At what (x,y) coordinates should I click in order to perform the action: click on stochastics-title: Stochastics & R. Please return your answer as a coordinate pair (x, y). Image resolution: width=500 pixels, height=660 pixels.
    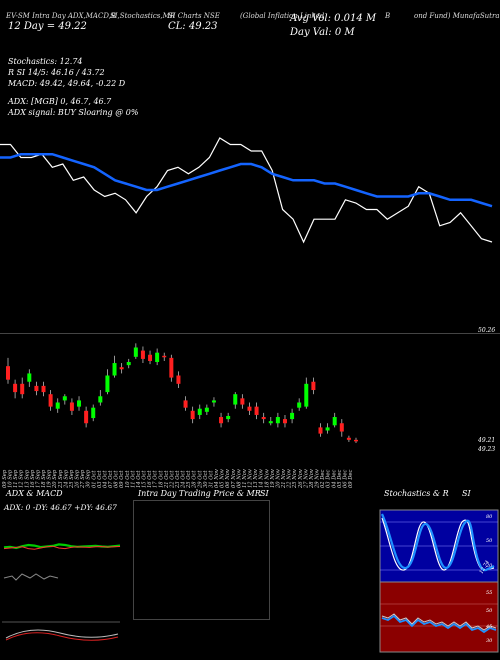
    Looking at the image, I should click on (416, 493).